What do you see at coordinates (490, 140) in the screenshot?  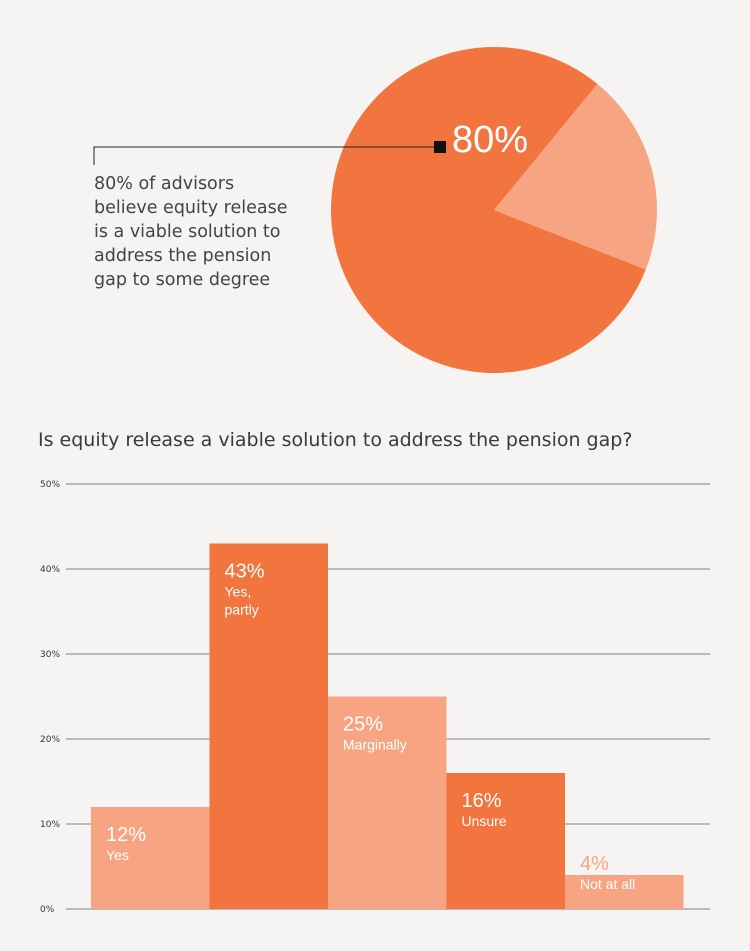 I see `pie-big-label: 80%` at bounding box center [490, 140].